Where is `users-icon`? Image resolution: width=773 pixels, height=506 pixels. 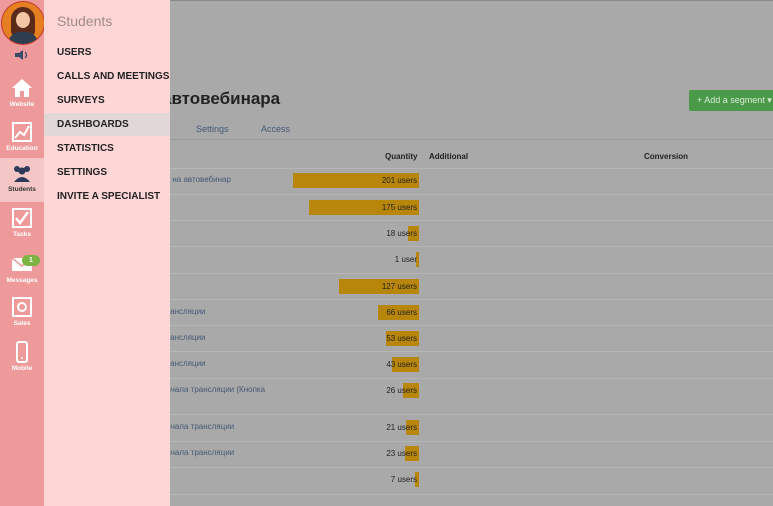 users-icon is located at coordinates (22, 174).